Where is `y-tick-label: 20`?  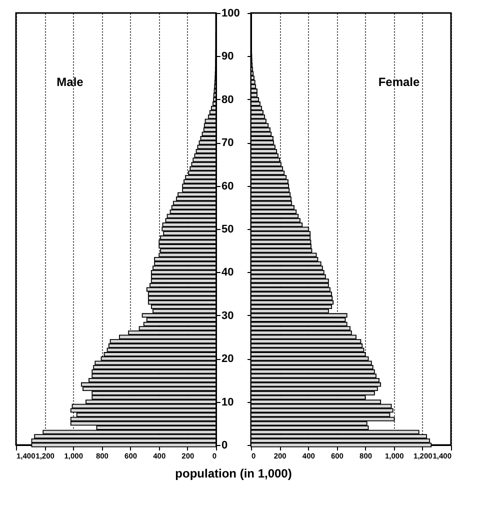
y-tick-label: 20 is located at coordinates (228, 359).